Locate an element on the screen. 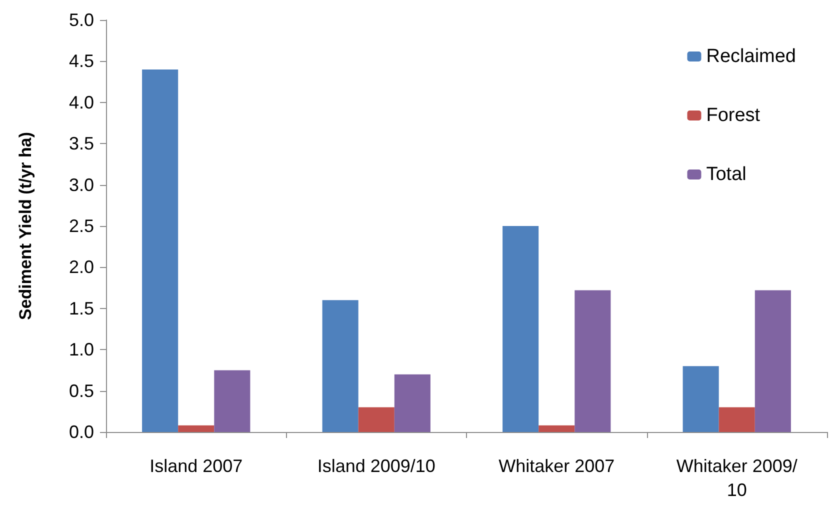 The width and height of the screenshot is (831, 516). y-tick-label: 3.0 is located at coordinates (81, 184).